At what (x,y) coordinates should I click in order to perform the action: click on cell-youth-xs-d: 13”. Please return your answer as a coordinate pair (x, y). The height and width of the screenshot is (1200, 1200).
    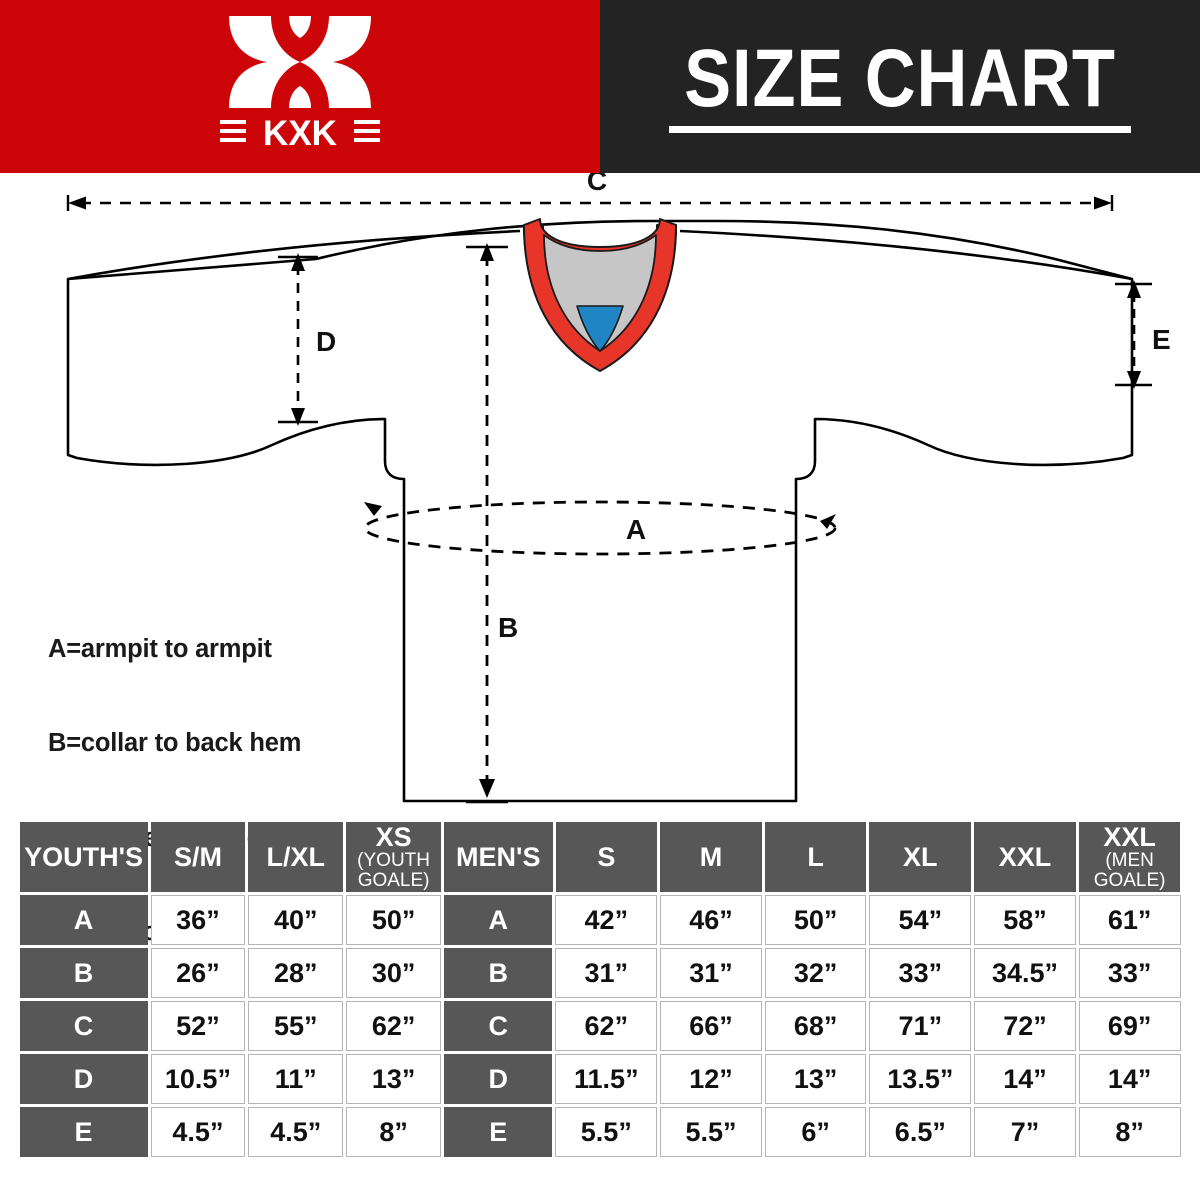
    Looking at the image, I should click on (393, 1079).